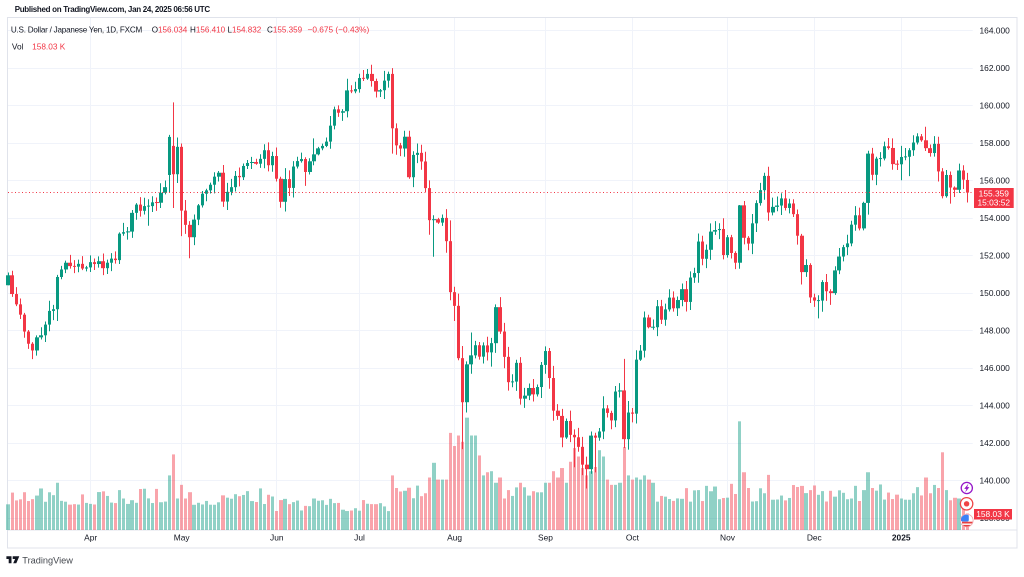 The height and width of the screenshot is (577, 1024). Describe the element at coordinates (995, 443) in the screenshot. I see `svg-text: 142.000` at that location.